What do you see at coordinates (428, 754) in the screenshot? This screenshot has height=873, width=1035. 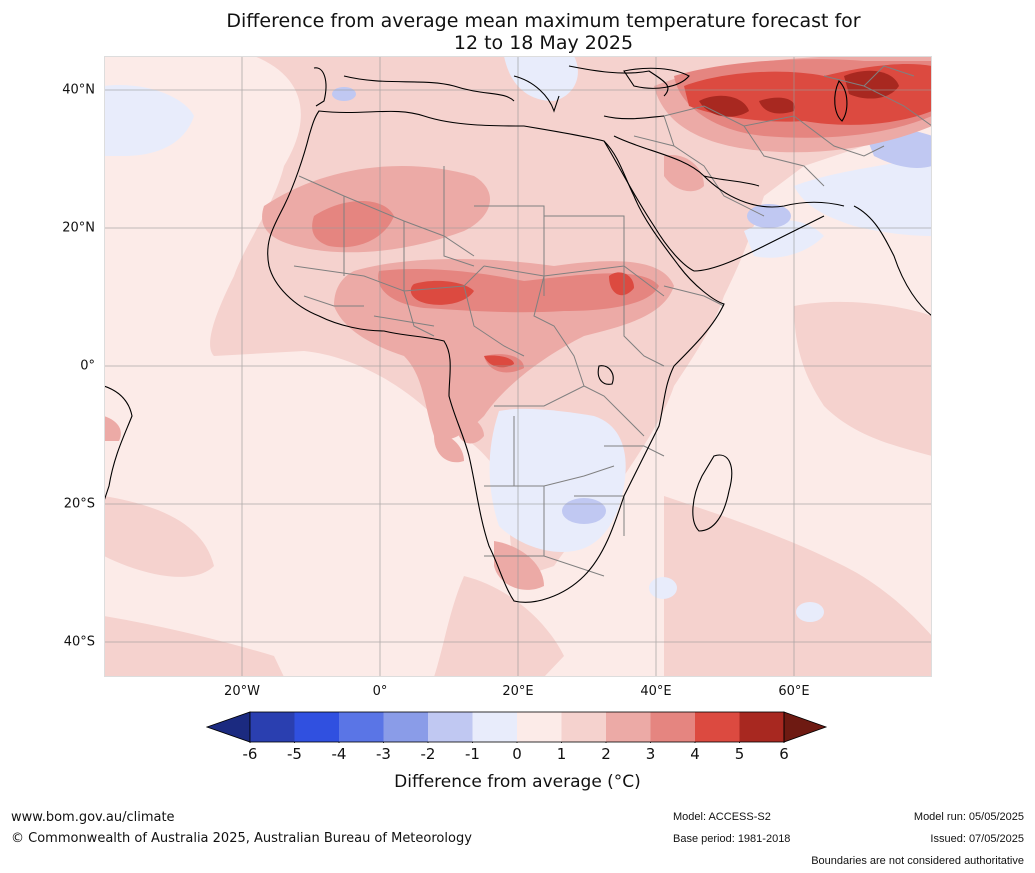 I see `colorbar-tick-label: -2` at bounding box center [428, 754].